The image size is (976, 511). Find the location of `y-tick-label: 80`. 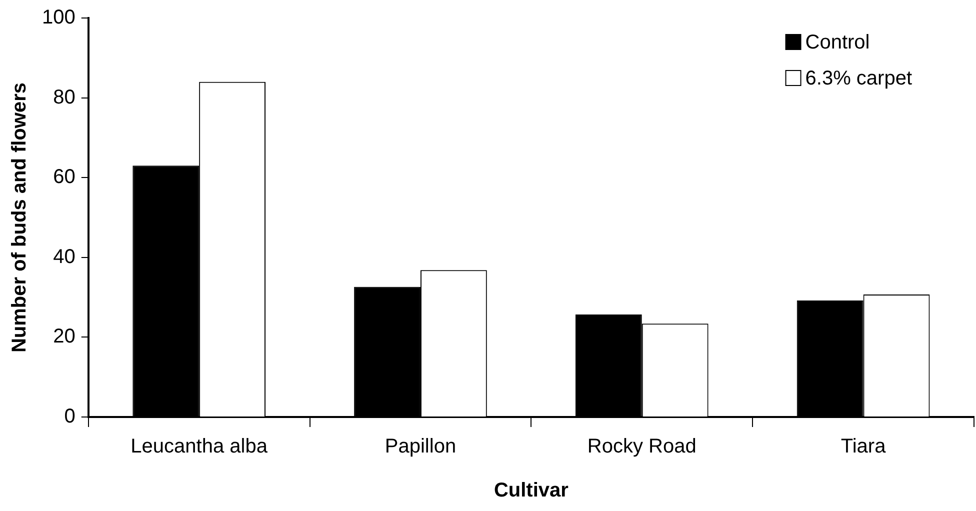

y-tick-label: 80 is located at coordinates (64, 97).